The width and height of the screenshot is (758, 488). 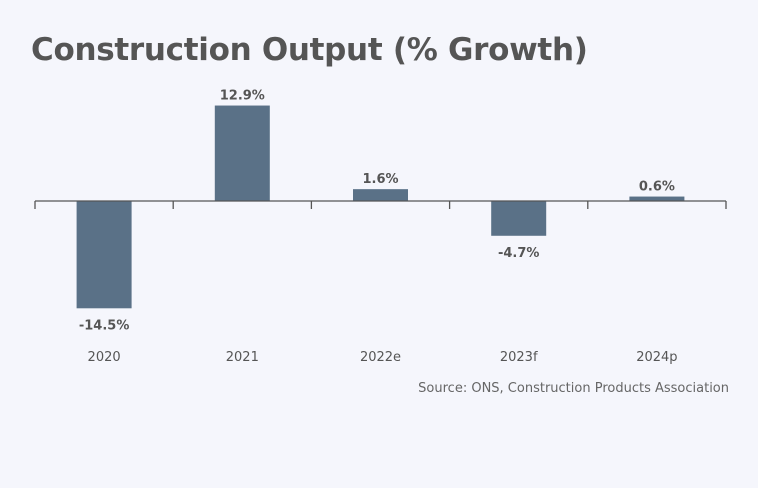 What do you see at coordinates (657, 187) in the screenshot?
I see `data-label-2024p: 0.6%` at bounding box center [657, 187].